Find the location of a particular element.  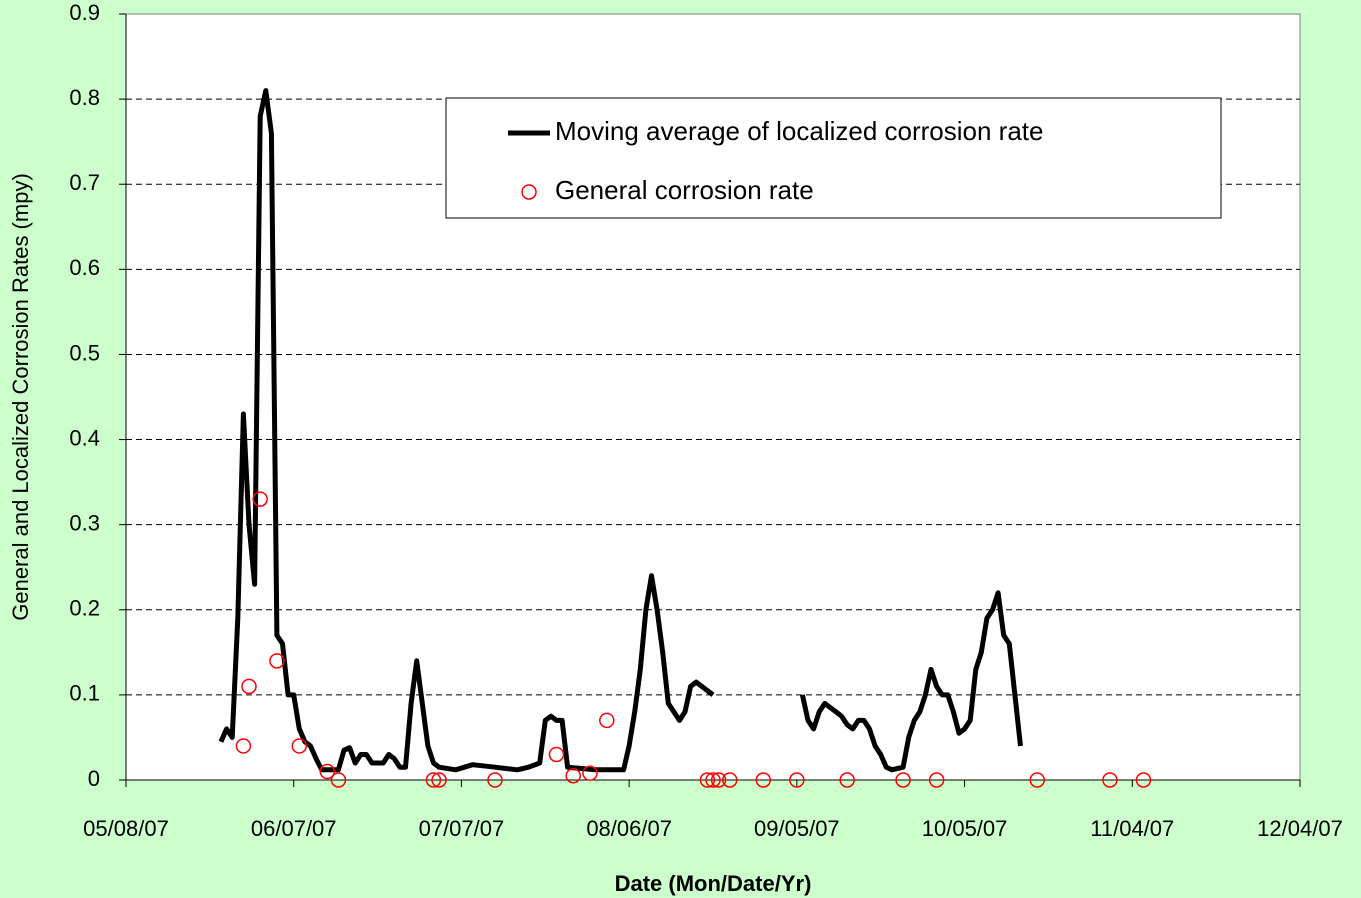

y-tick-label: 0.1 is located at coordinates (84, 693).